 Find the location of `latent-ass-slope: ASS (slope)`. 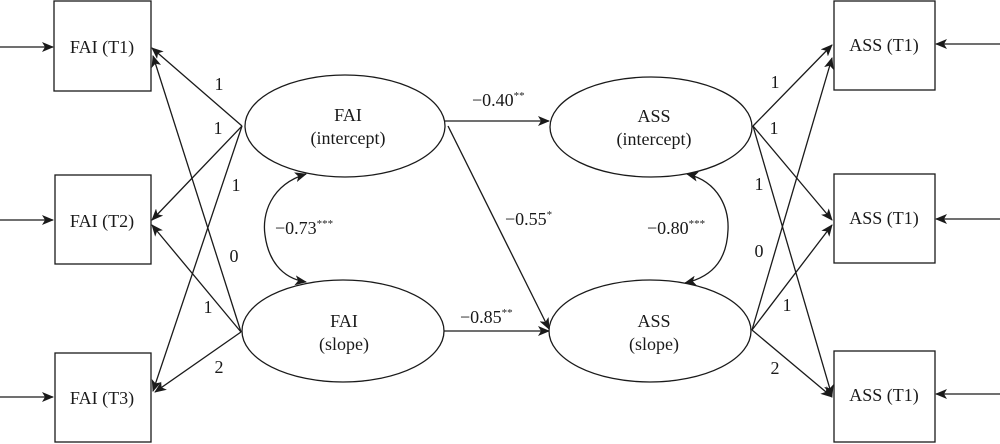

latent-ass-slope: ASS (slope) is located at coordinates (650, 331).